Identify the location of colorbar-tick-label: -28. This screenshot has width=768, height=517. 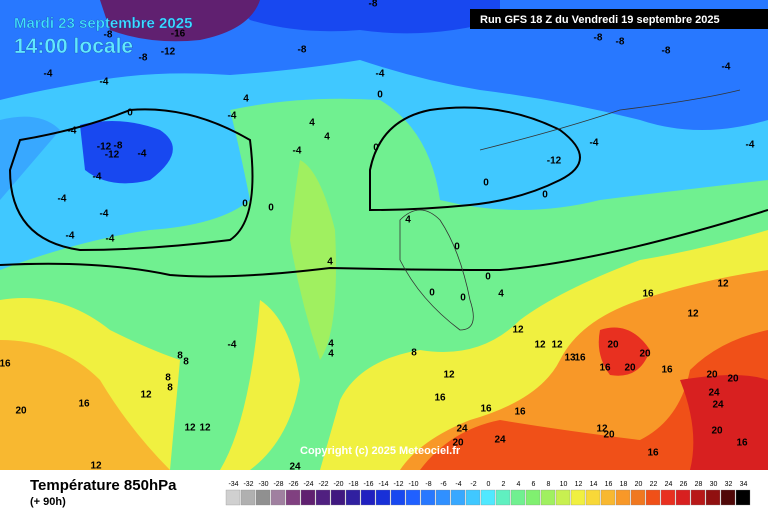
(278, 484).